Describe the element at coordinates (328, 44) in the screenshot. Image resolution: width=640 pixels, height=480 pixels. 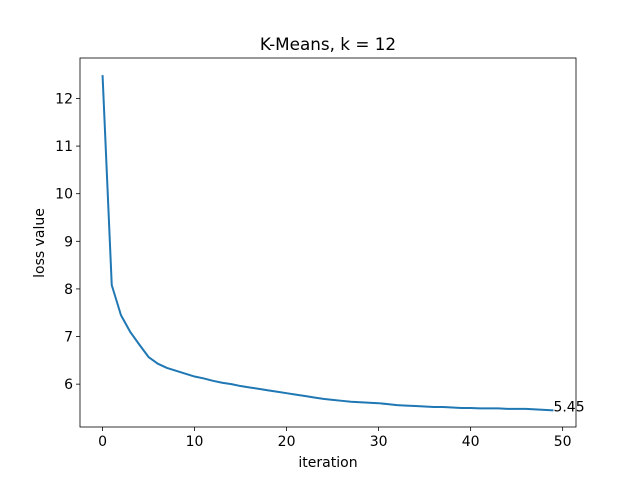
I see `chart-title: K-Means, k = 12` at that location.